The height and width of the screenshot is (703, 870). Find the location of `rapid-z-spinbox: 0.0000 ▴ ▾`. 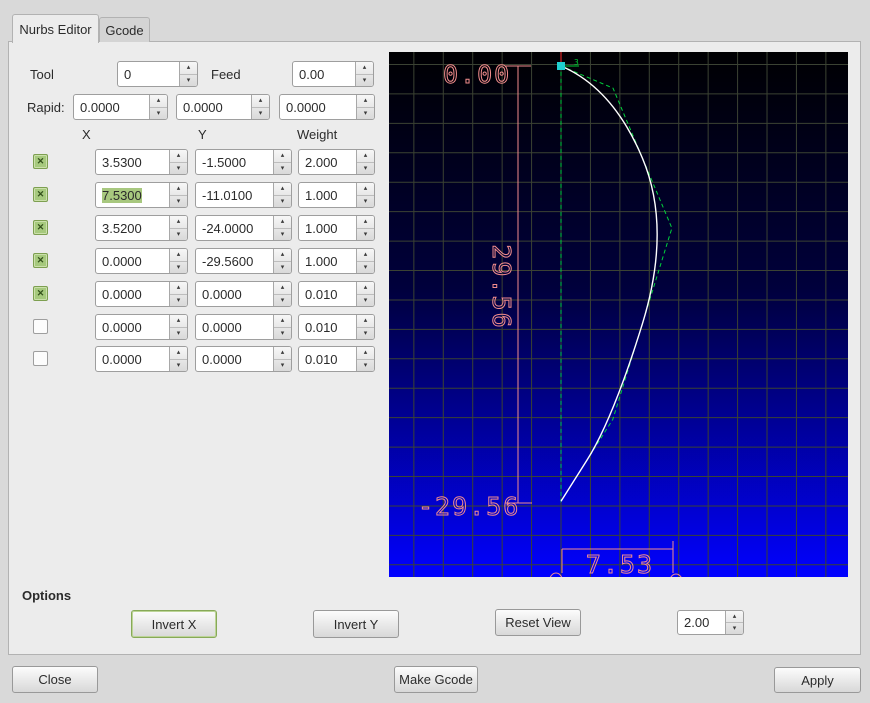

rapid-z-spinbox: 0.0000 ▴ ▾ is located at coordinates (327, 107).